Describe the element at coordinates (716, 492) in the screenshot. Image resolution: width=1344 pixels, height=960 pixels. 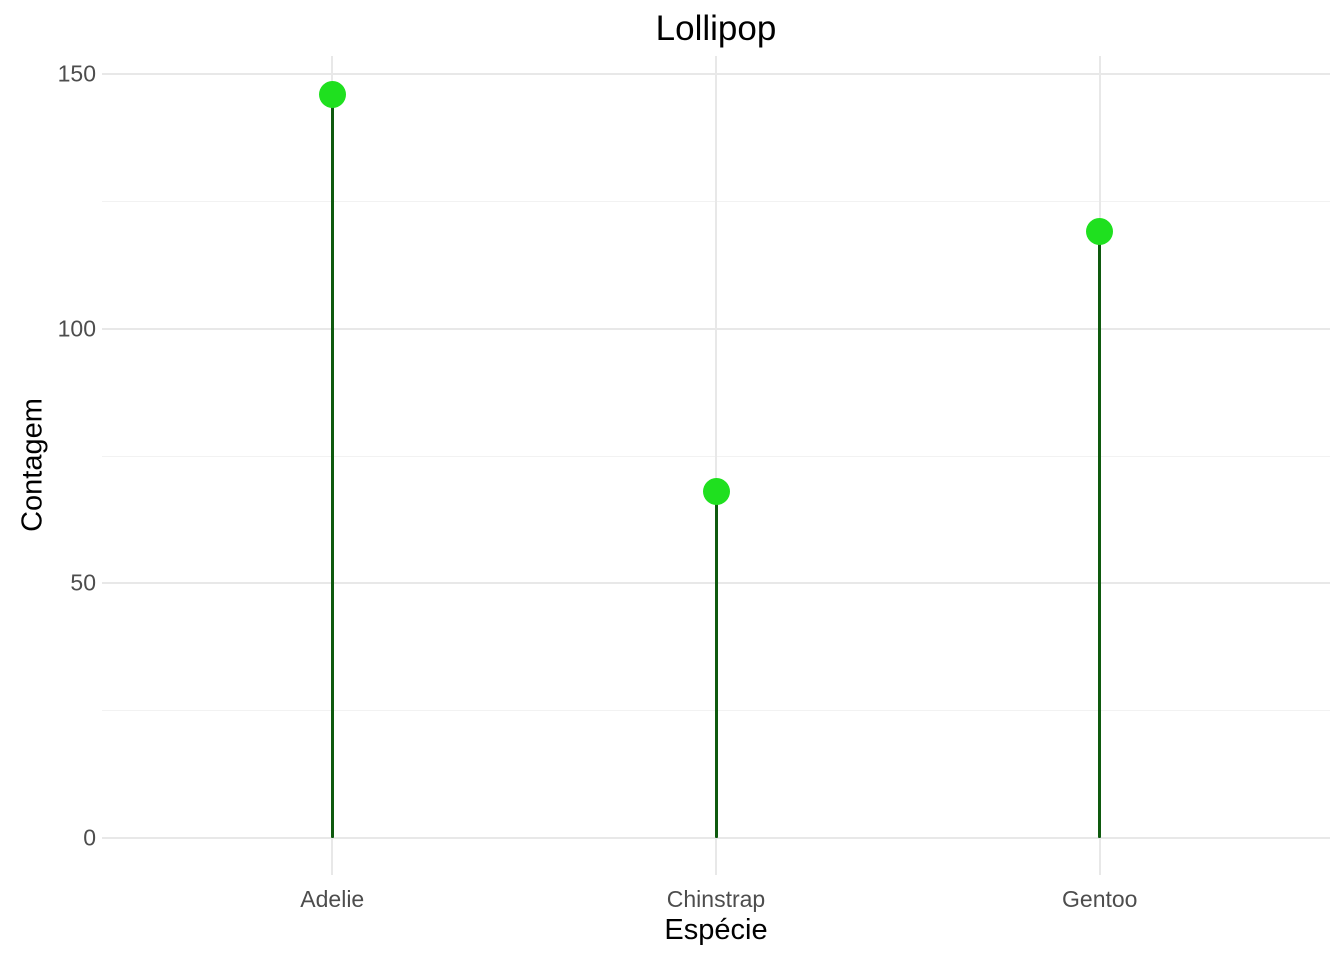
I see `lollipop-point-chinstrap` at that location.